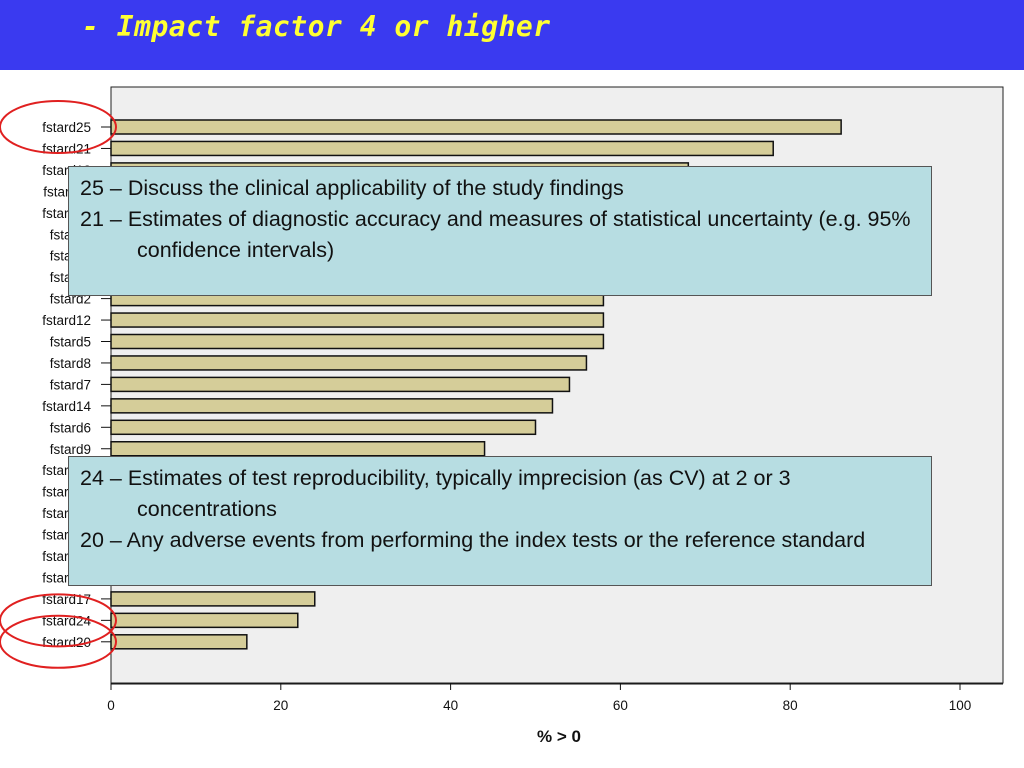 The height and width of the screenshot is (768, 1024). I want to click on x-tick-label-40: 40, so click(450, 705).